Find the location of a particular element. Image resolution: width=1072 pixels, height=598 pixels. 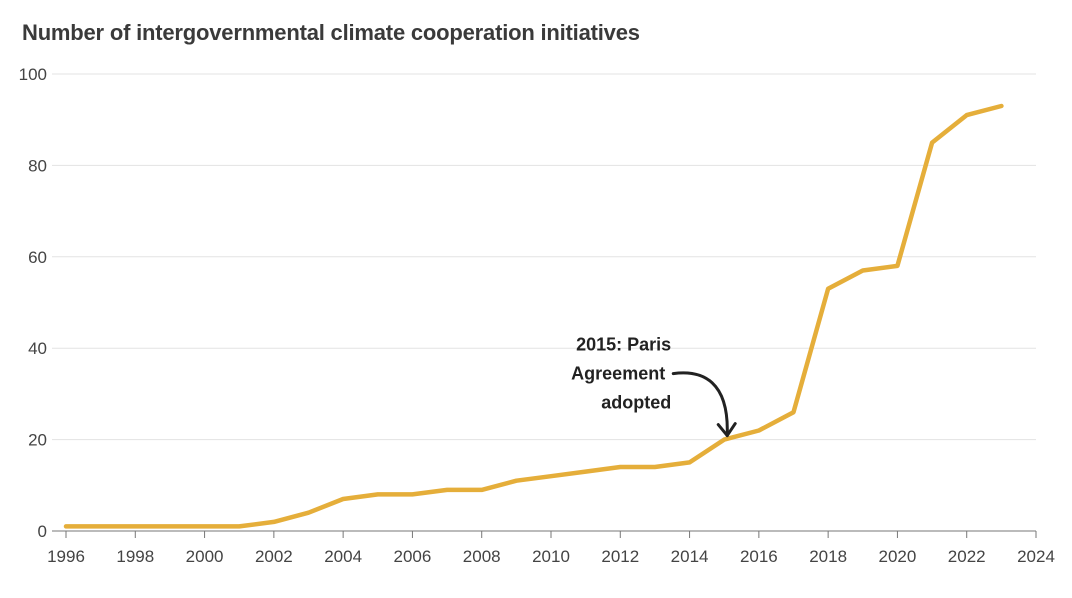

x-tick-label-2006: 2006 is located at coordinates (413, 556).